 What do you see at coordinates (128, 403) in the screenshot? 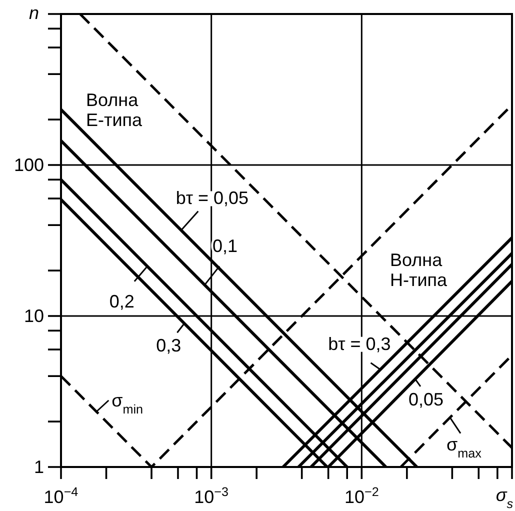
I see `annotation: σ$_{min}$` at bounding box center [128, 403].